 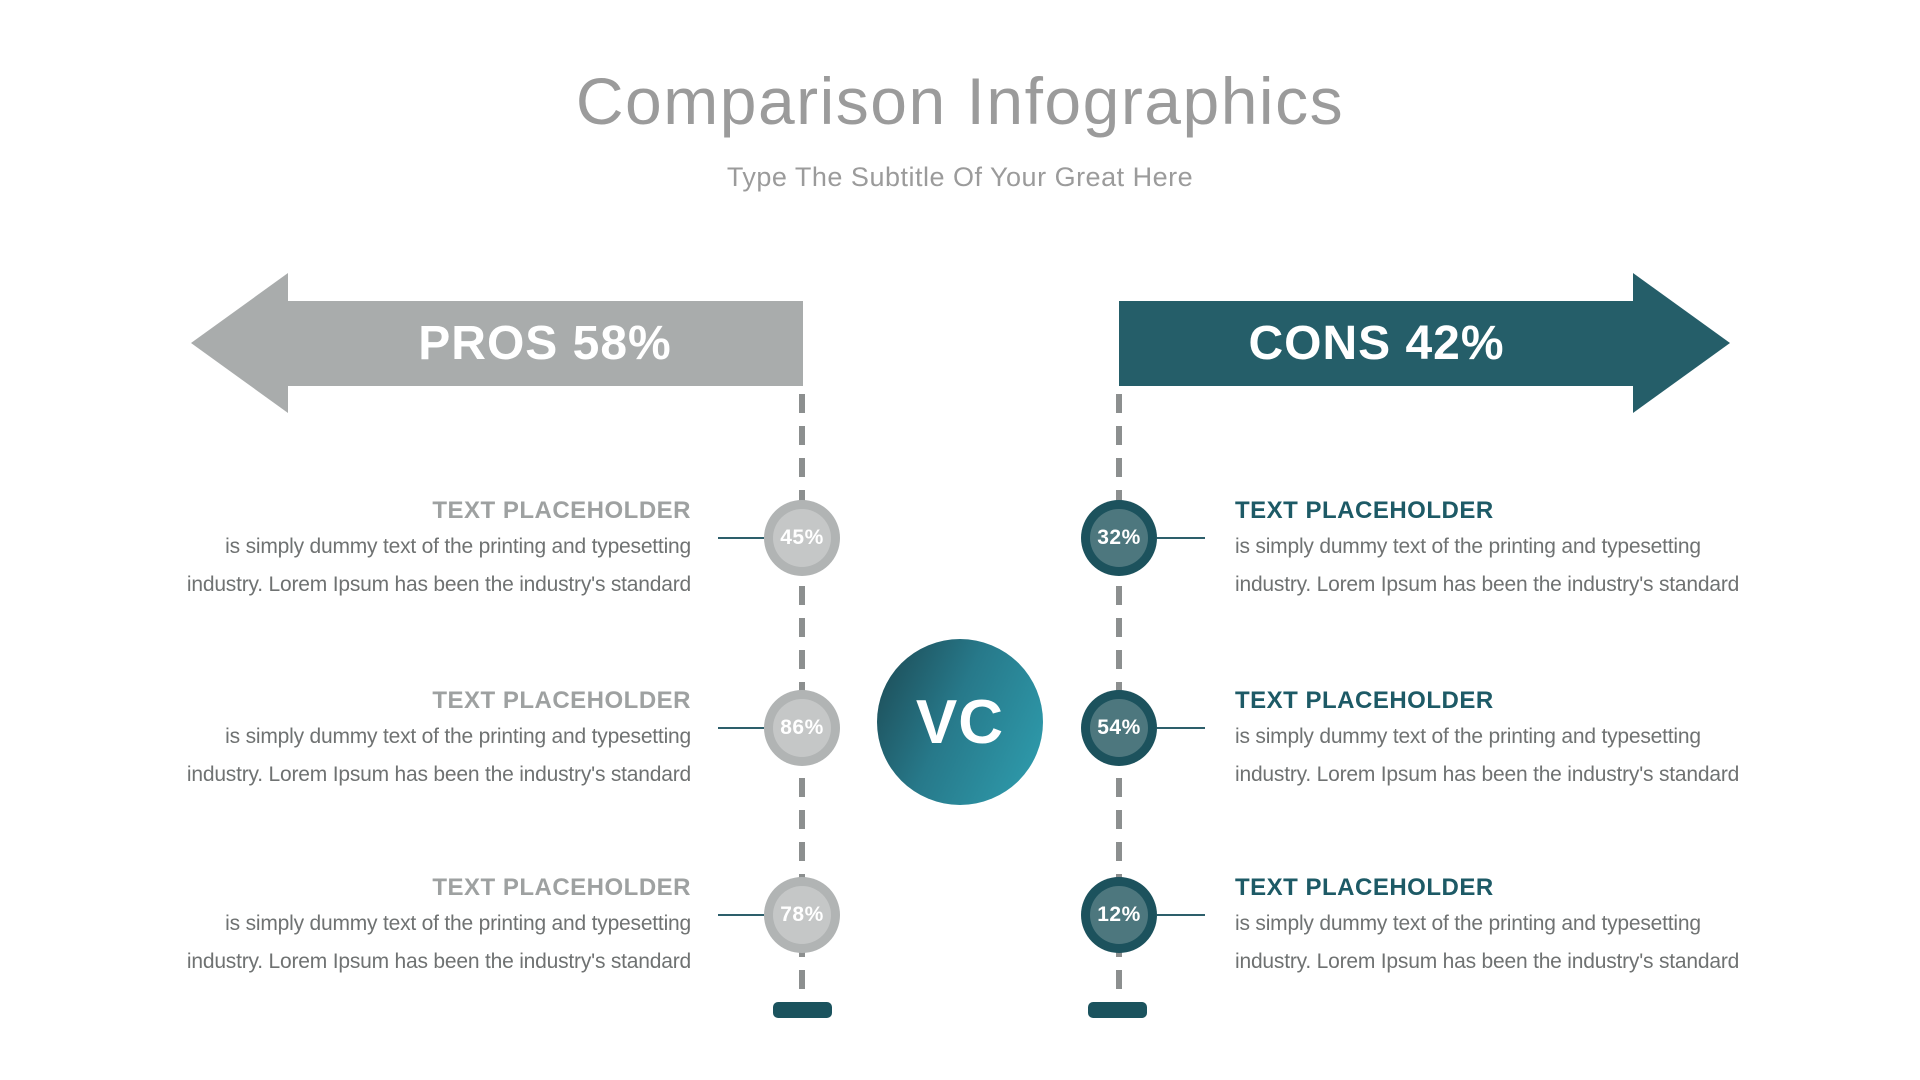 What do you see at coordinates (1681, 343) in the screenshot?
I see `cons-arrow-head-icon` at bounding box center [1681, 343].